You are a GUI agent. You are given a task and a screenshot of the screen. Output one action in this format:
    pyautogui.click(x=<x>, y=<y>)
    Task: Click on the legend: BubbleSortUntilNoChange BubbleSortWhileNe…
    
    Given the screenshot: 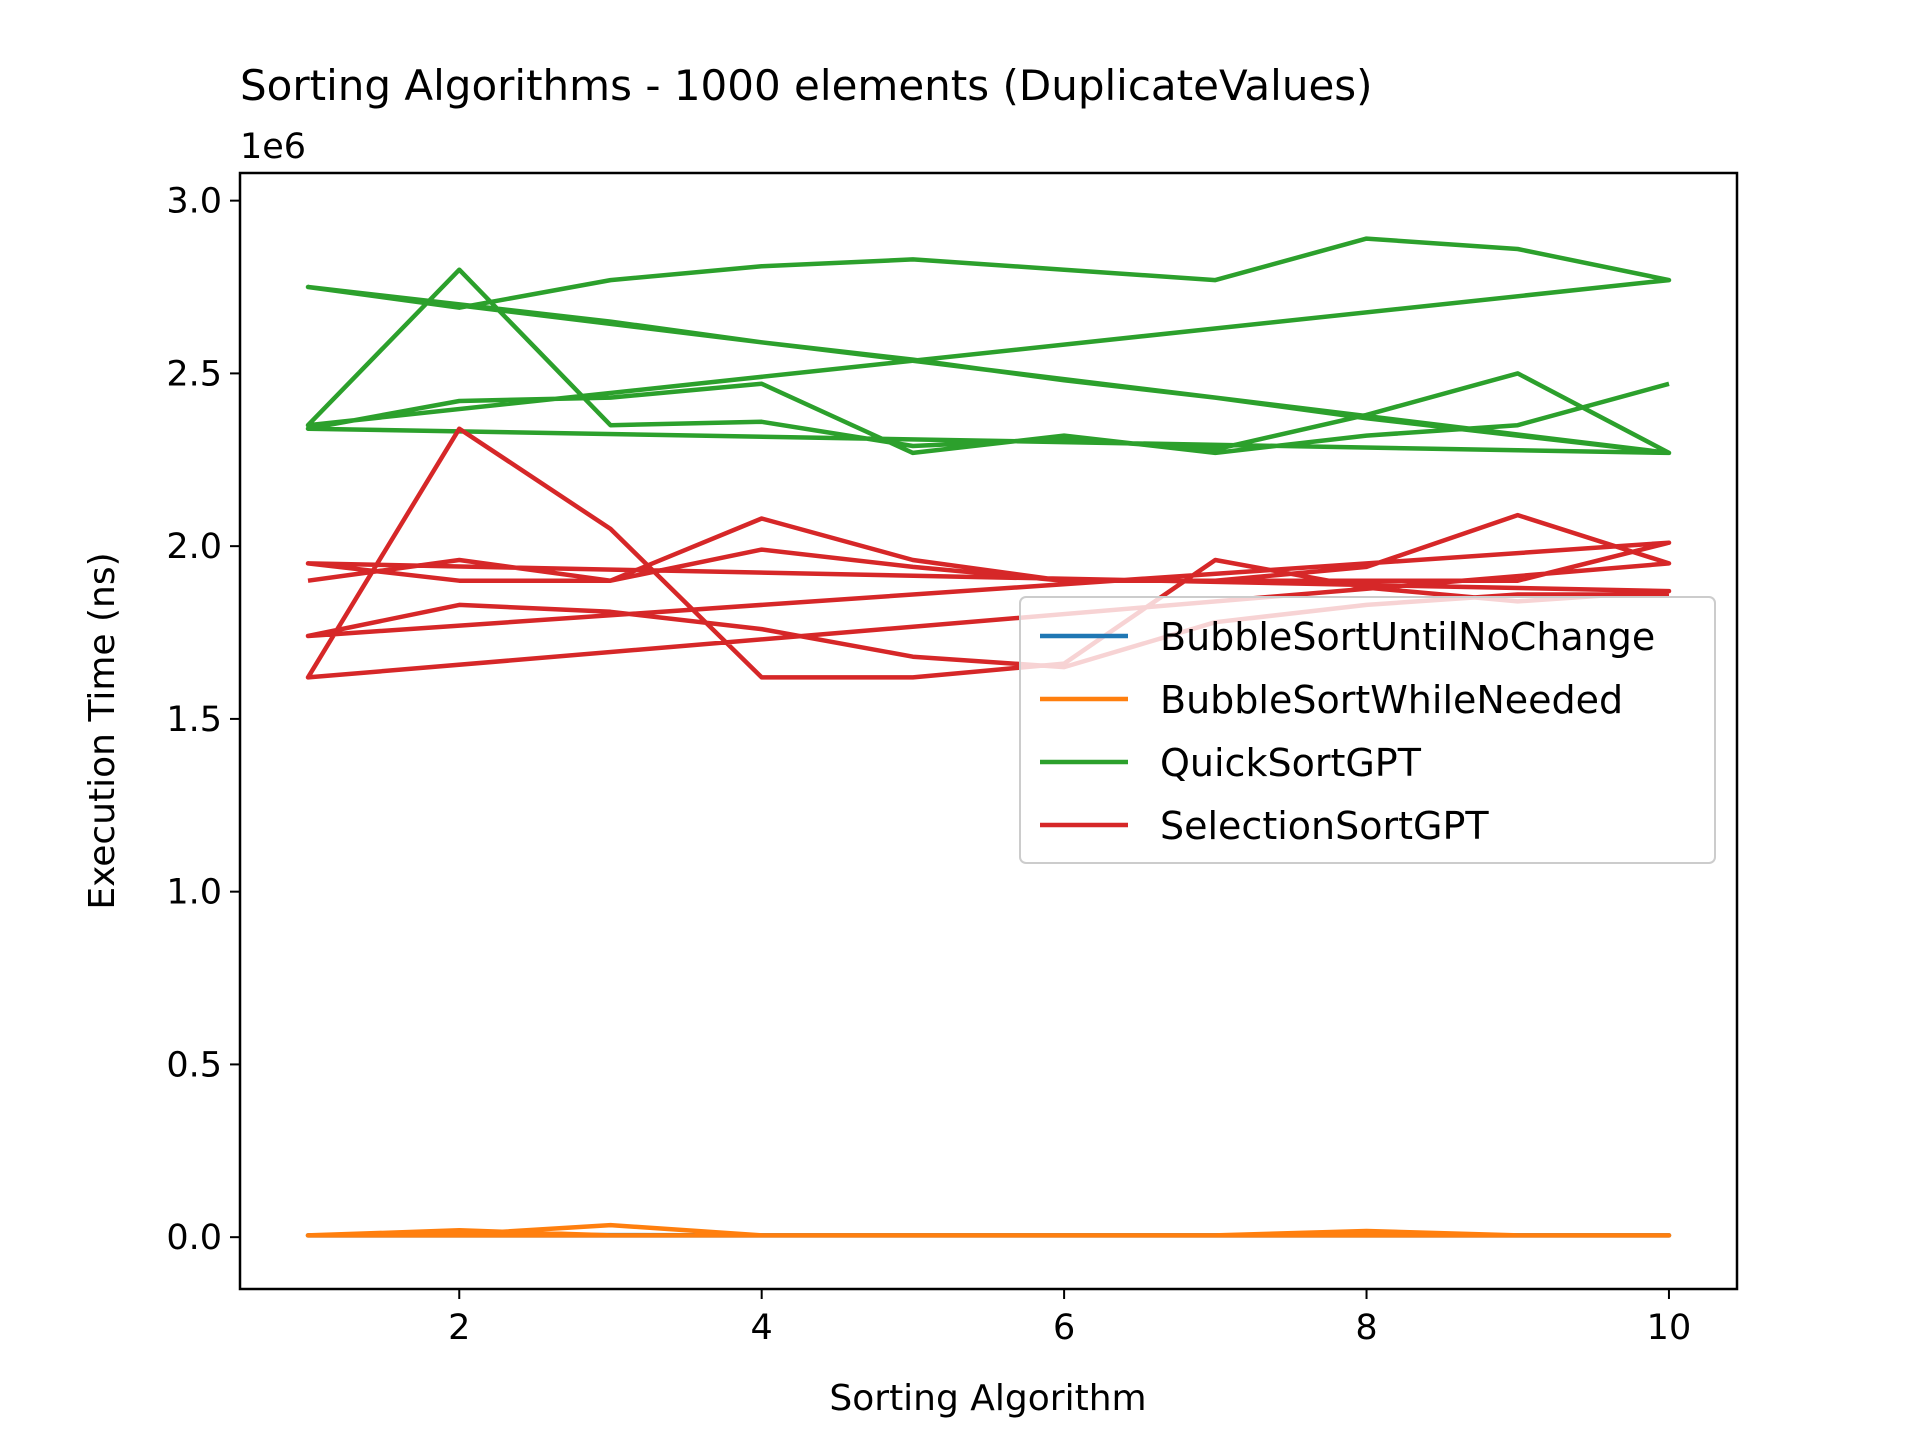 What is the action you would take?
    pyautogui.click(x=1367, y=730)
    